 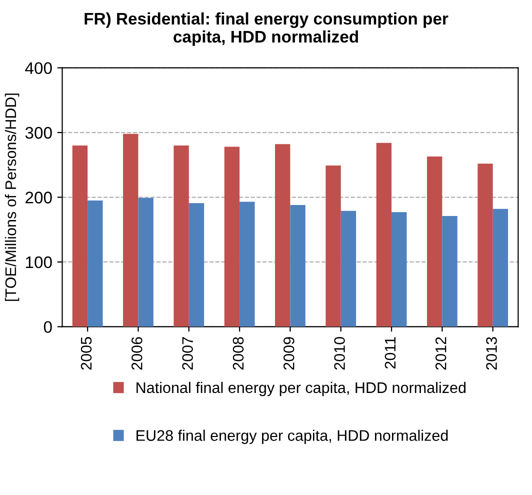 What do you see at coordinates (301, 389) in the screenshot?
I see `legend-label: National final energy per capita, HDD normalized` at bounding box center [301, 389].